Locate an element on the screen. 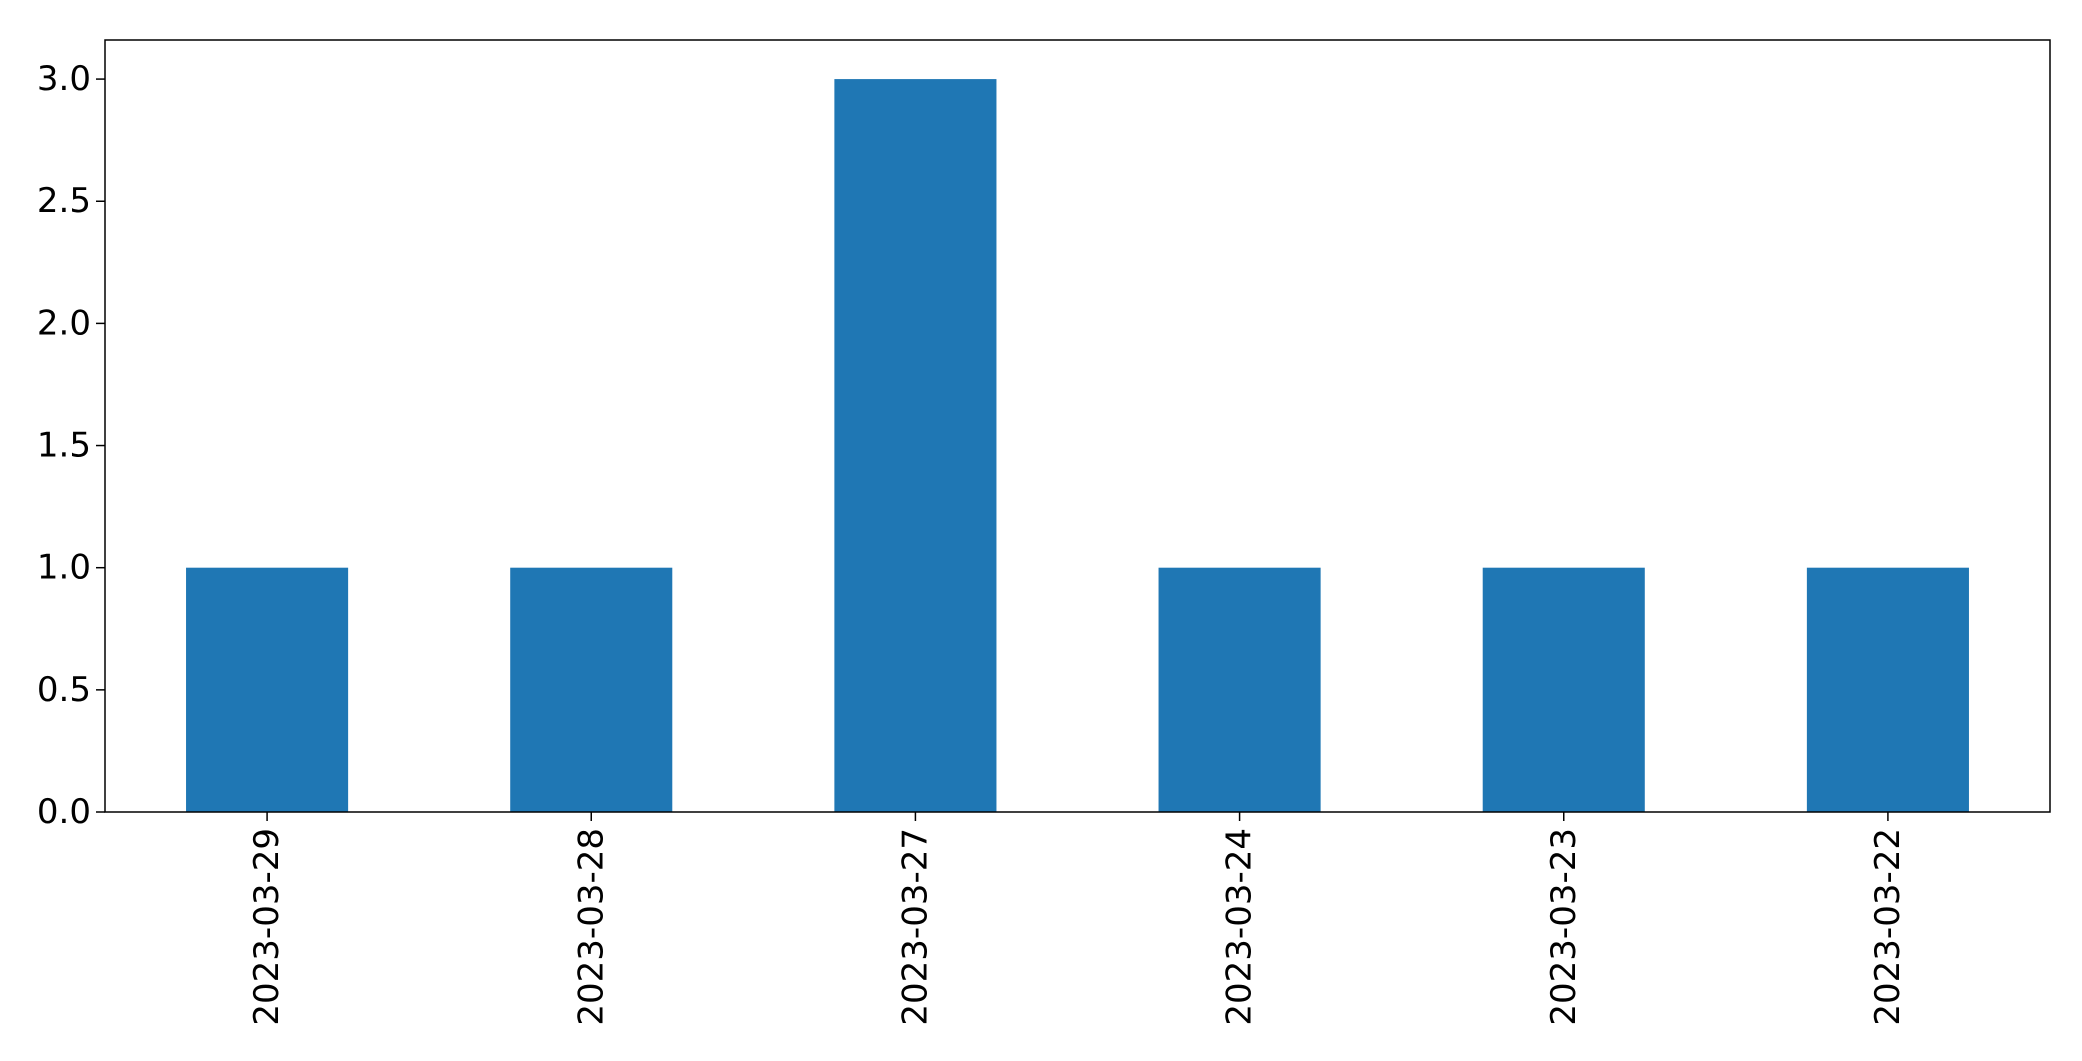  y-tick-label: 1.5 is located at coordinates (64, 446).